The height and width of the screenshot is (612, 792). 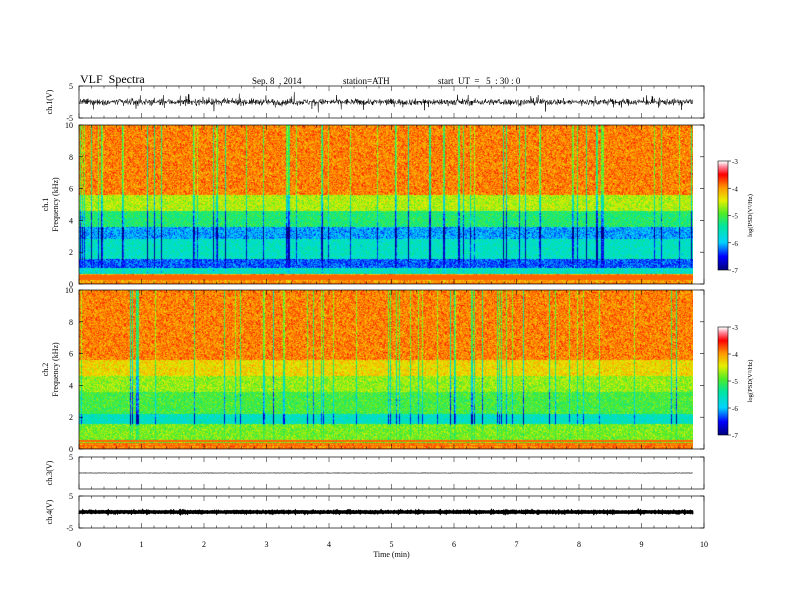 What do you see at coordinates (142, 544) in the screenshot?
I see `x-tick-label: 1` at bounding box center [142, 544].